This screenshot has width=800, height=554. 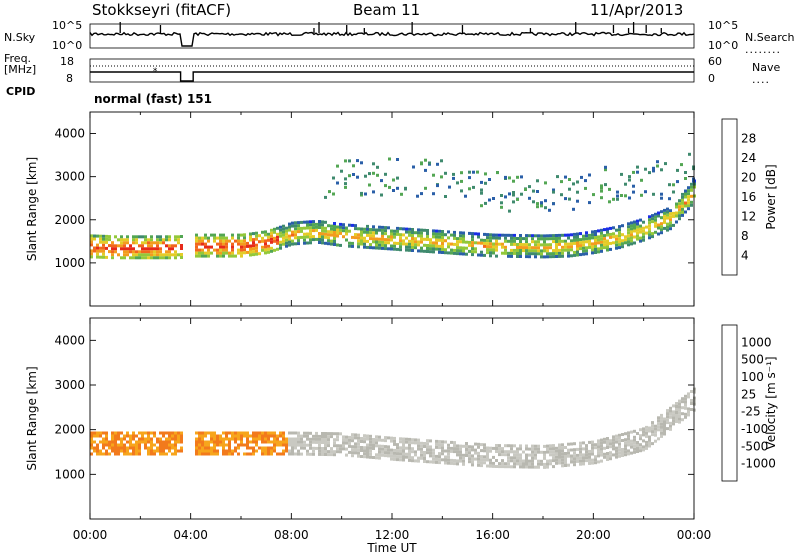 What do you see at coordinates (387, 10) in the screenshot?
I see `beam-title: Beam 11` at bounding box center [387, 10].